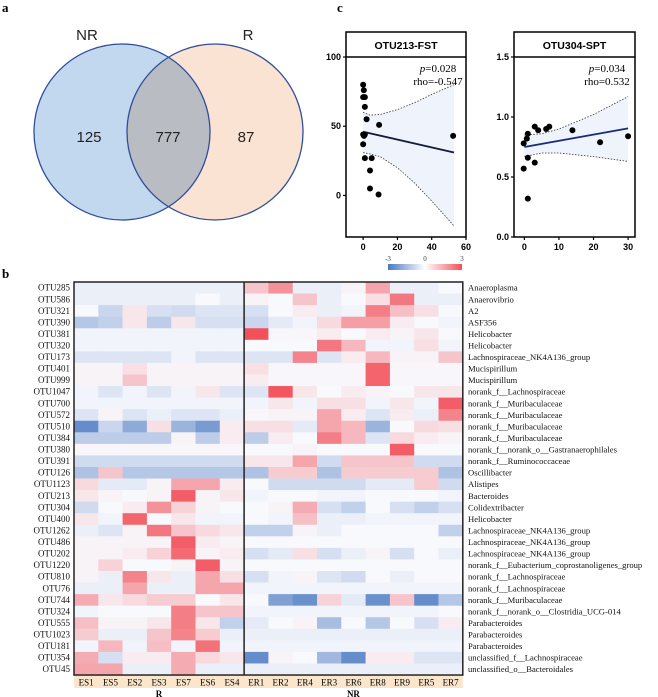 Image resolution: width=658 pixels, height=697 pixels. I want to click on y-tick-label: 1.5, so click(502, 57).